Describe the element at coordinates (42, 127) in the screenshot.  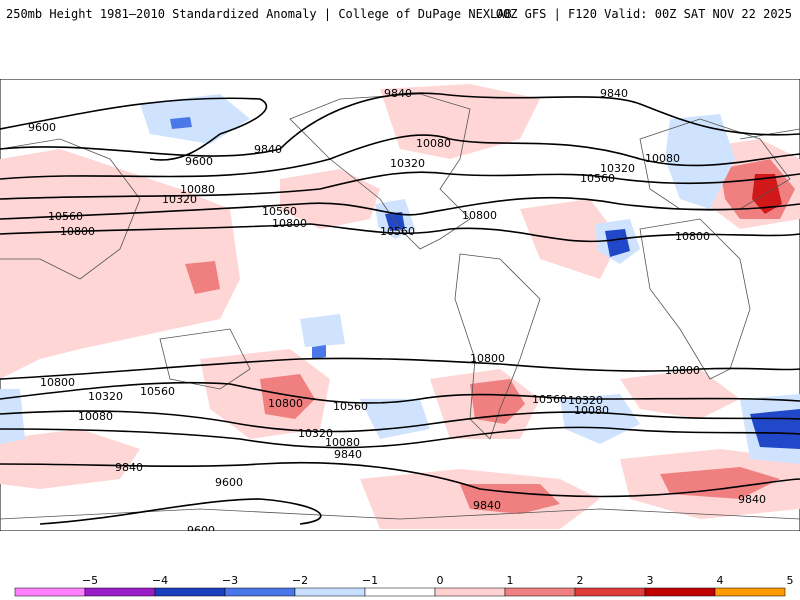
I see `contour-label-9600-a: 9600` at that location.